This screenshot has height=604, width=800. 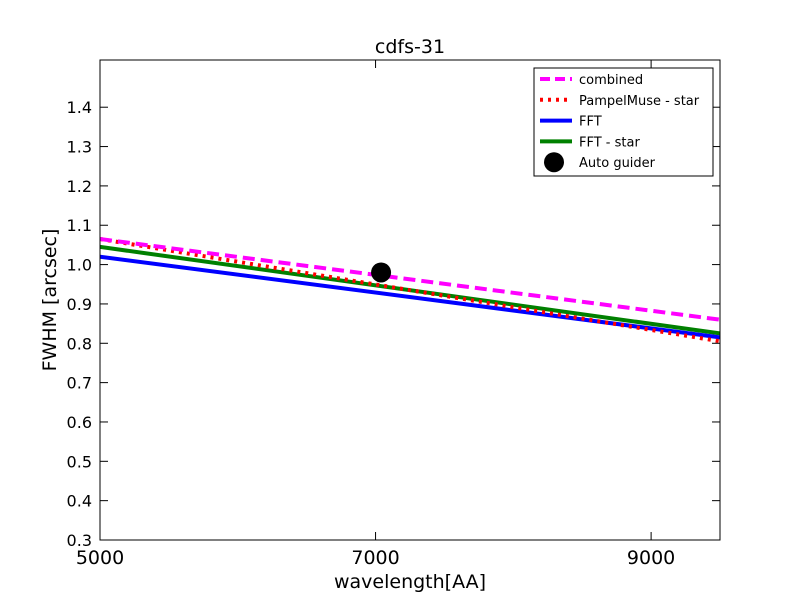 What do you see at coordinates (410, 279) in the screenshot?
I see `series-line-combined` at bounding box center [410, 279].